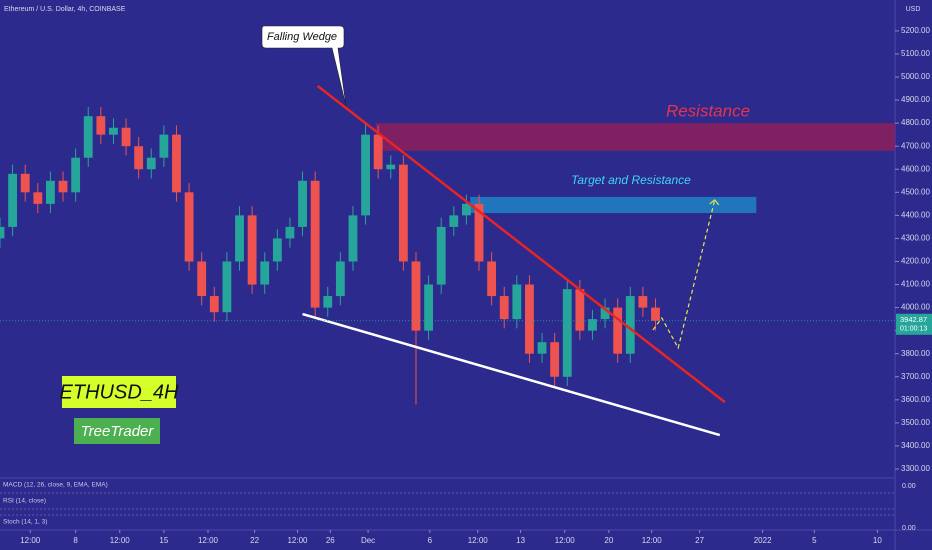 This screenshot has width=932, height=550. What do you see at coordinates (75, 540) in the screenshot?
I see `x-tick-label: 8` at bounding box center [75, 540].